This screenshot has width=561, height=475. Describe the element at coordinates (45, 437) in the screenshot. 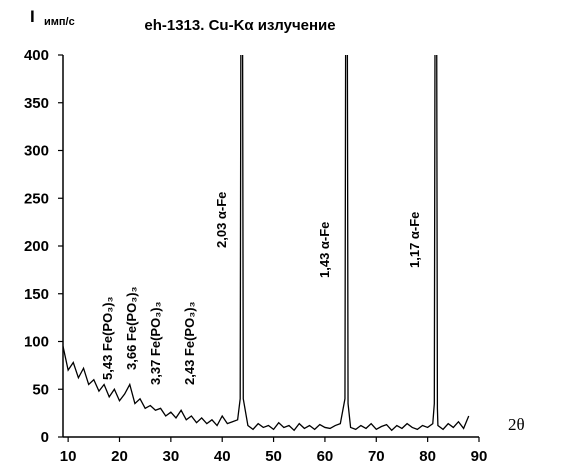

I see `y-tick-label: 0` at that location.